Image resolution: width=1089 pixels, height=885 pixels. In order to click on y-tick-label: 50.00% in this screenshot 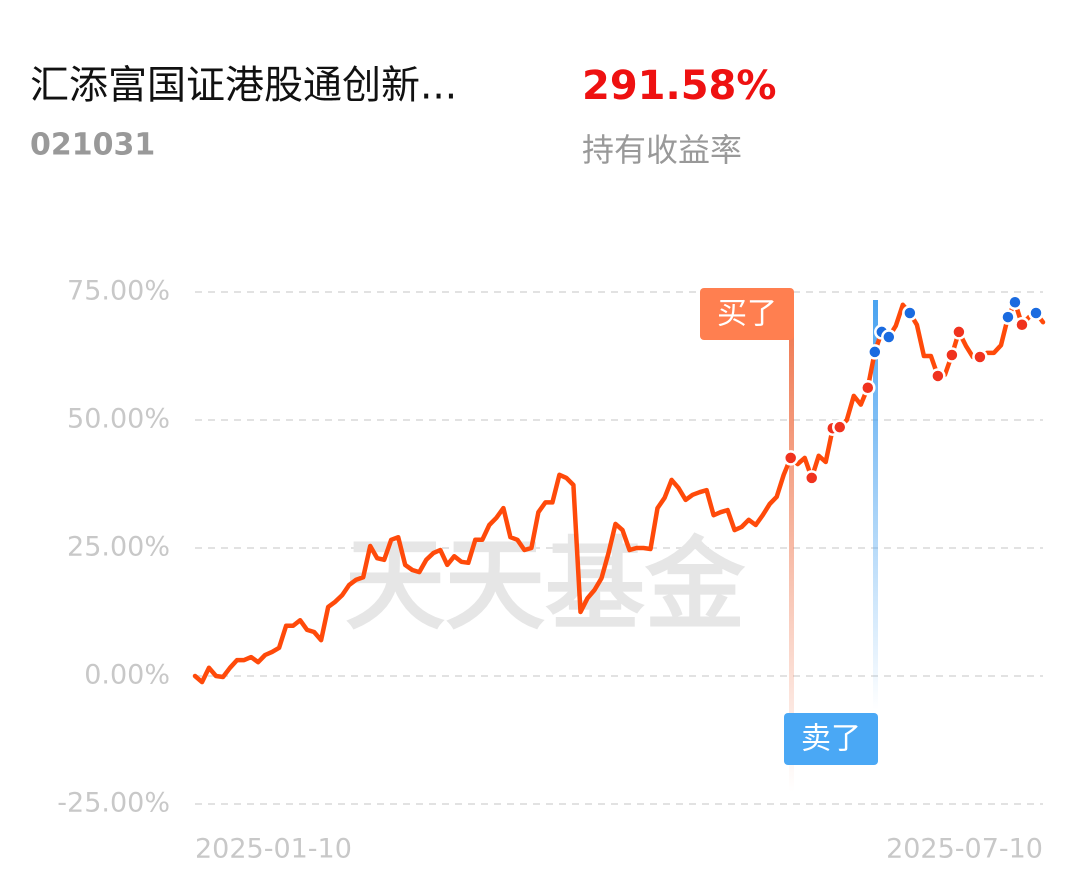, I will do `click(118, 419)`.